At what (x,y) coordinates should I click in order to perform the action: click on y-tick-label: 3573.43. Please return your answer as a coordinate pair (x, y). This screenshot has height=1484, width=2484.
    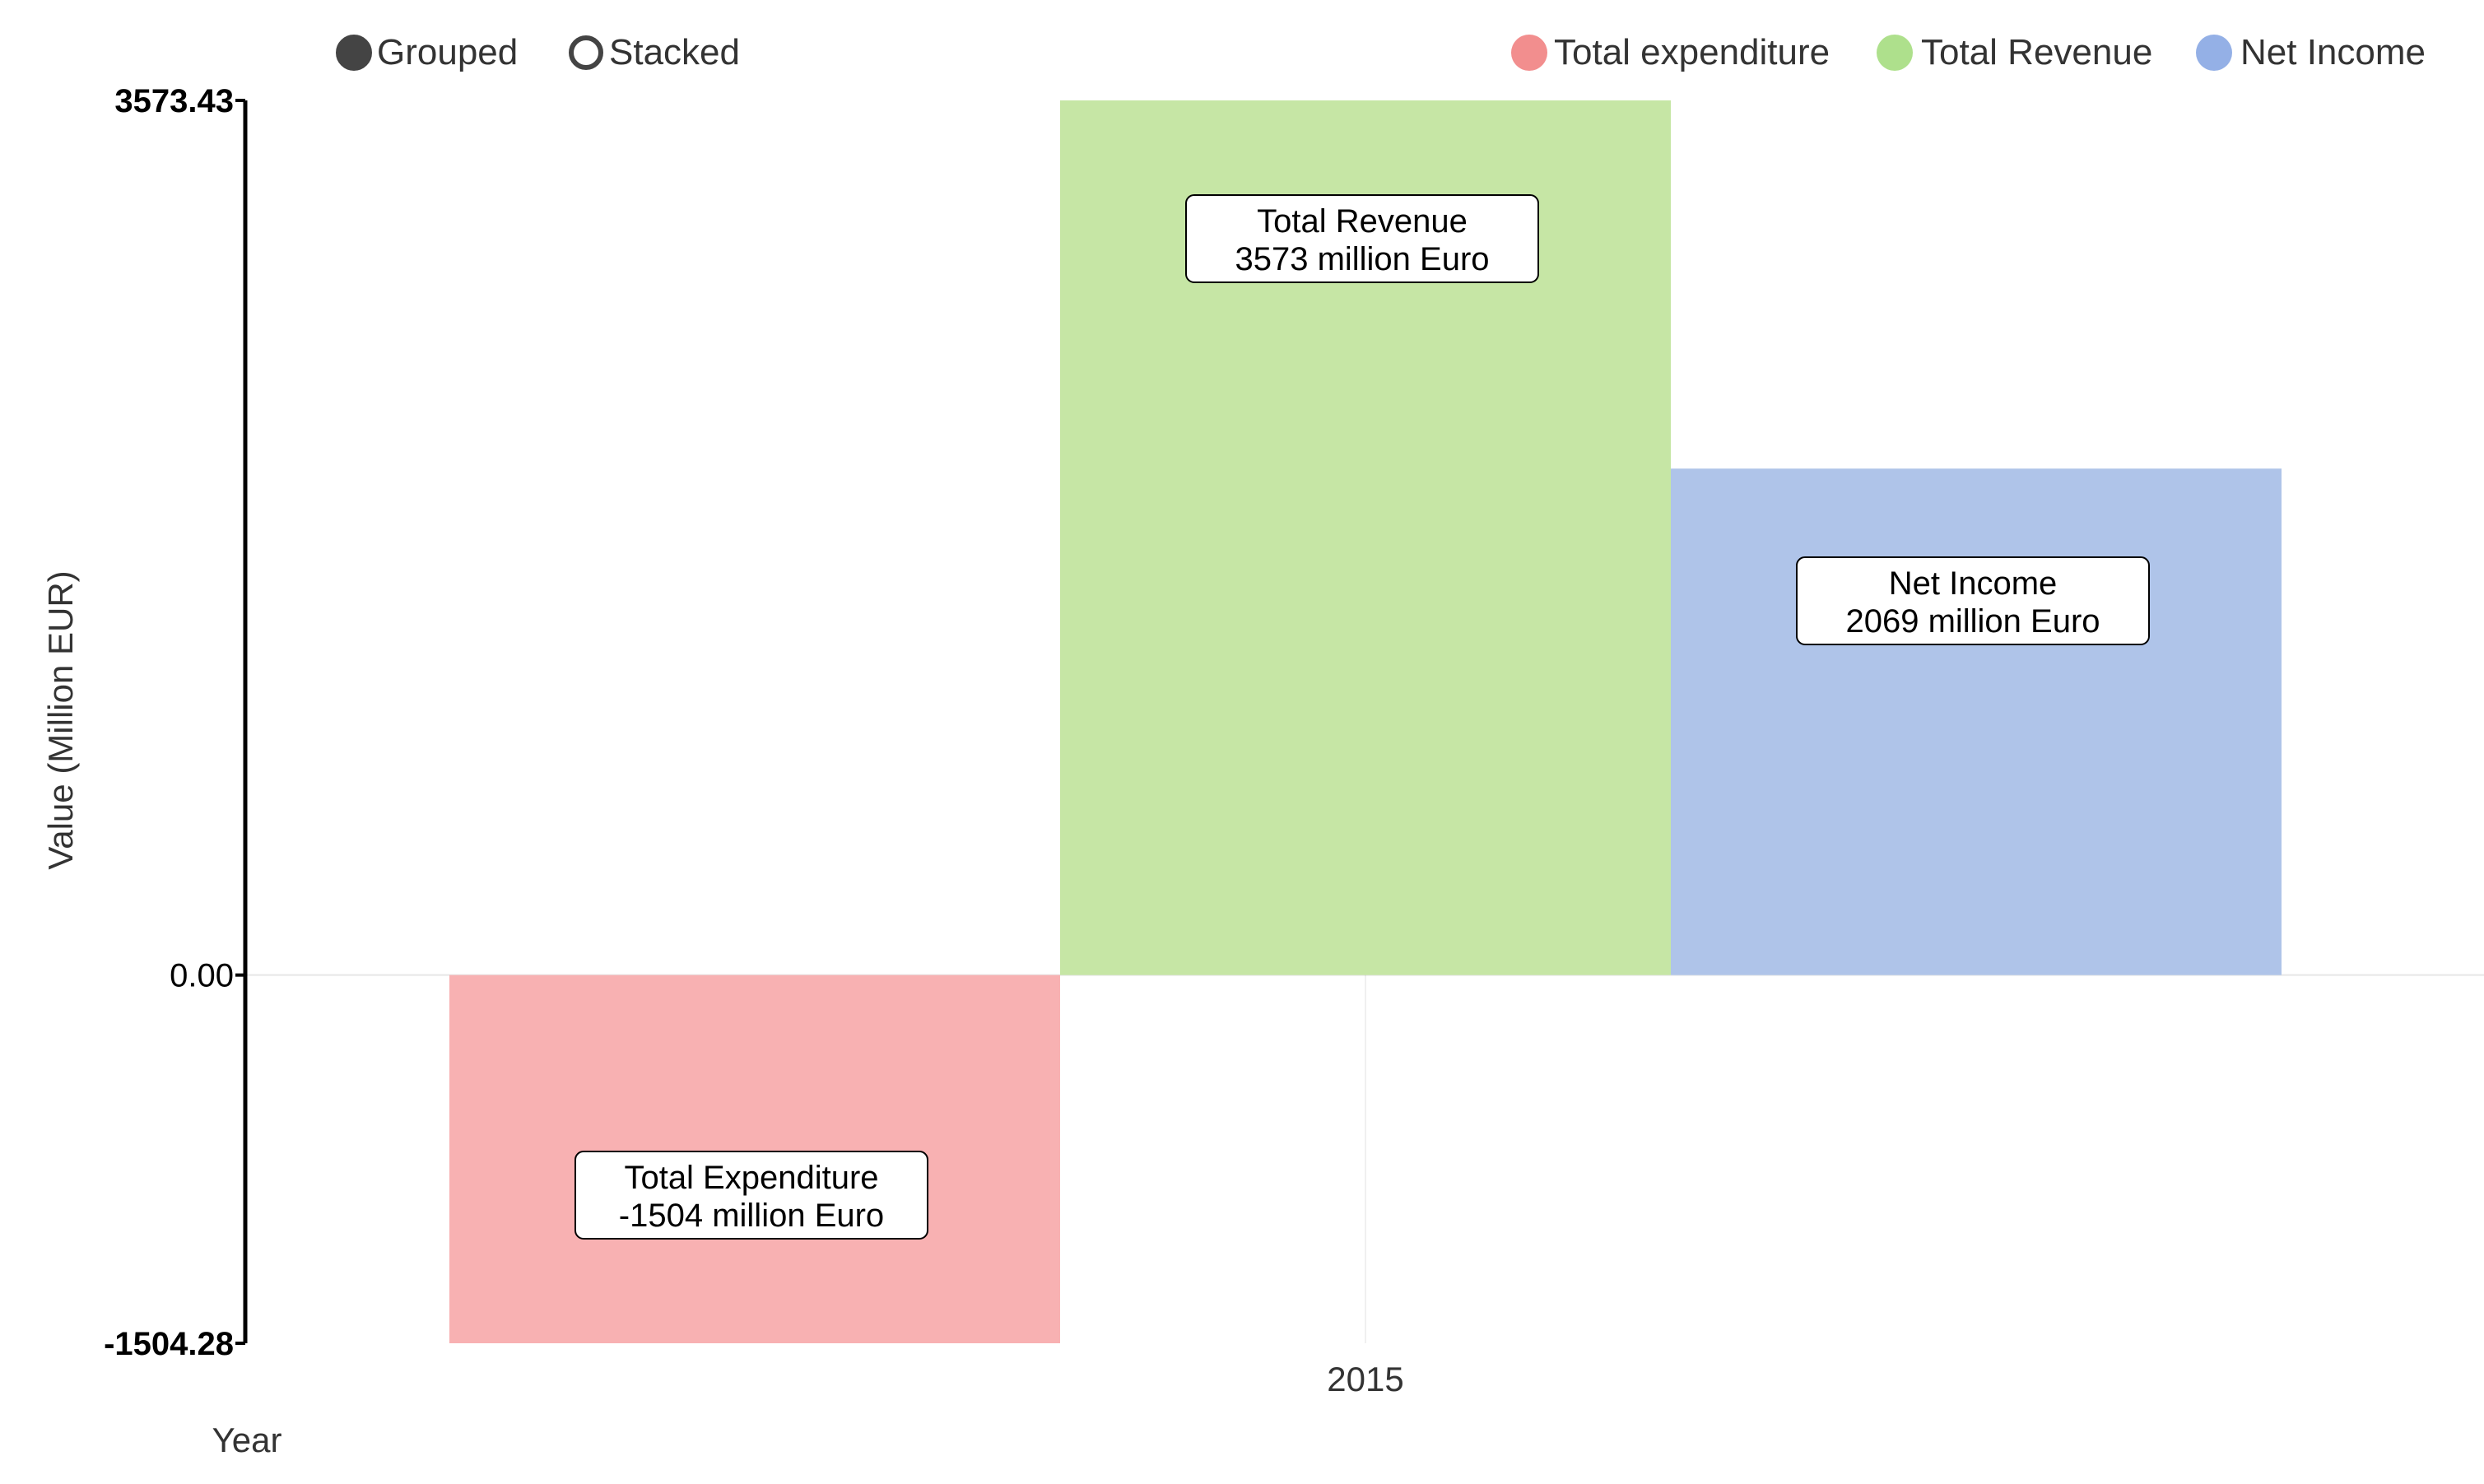
    Looking at the image, I should click on (174, 101).